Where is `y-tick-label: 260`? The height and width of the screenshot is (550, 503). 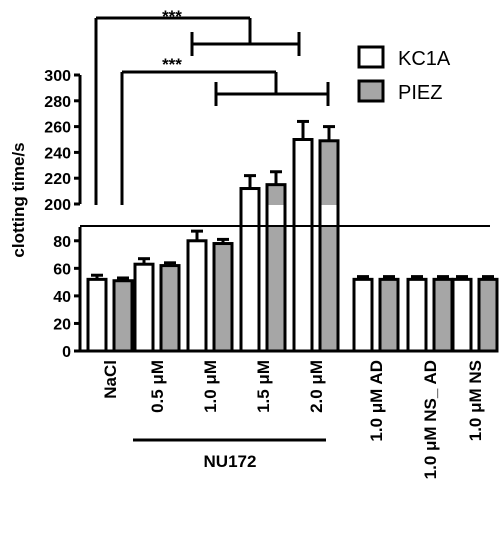 y-tick-label: 260 is located at coordinates (57, 128).